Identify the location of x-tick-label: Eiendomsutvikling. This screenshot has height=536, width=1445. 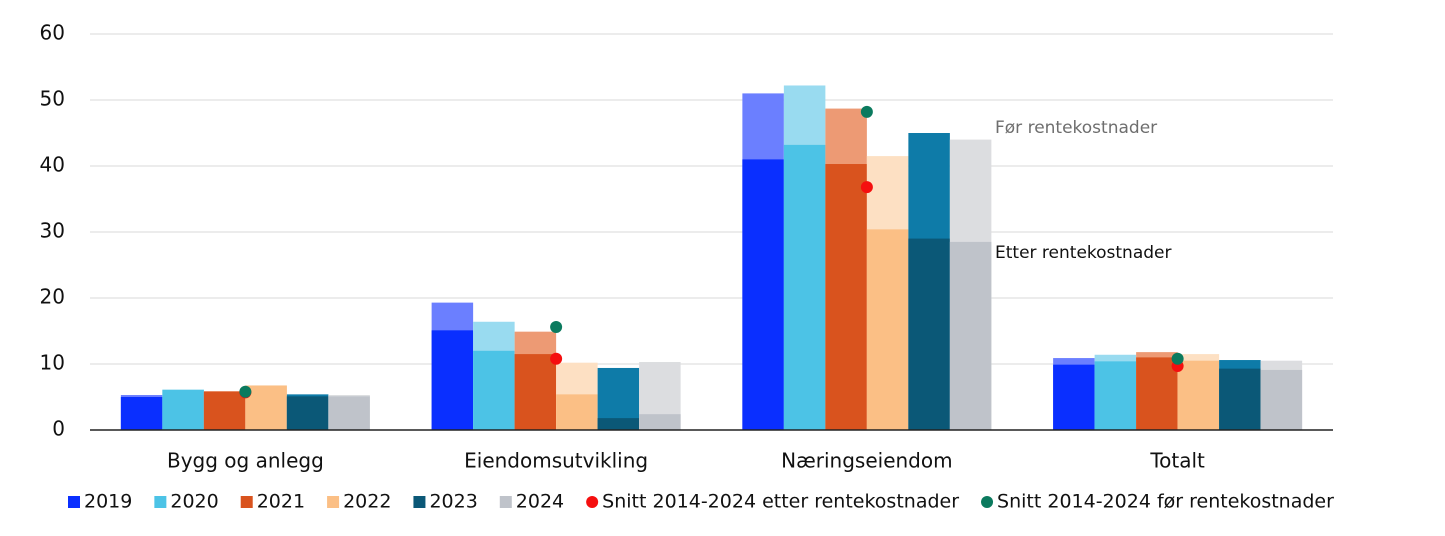
(556, 461).